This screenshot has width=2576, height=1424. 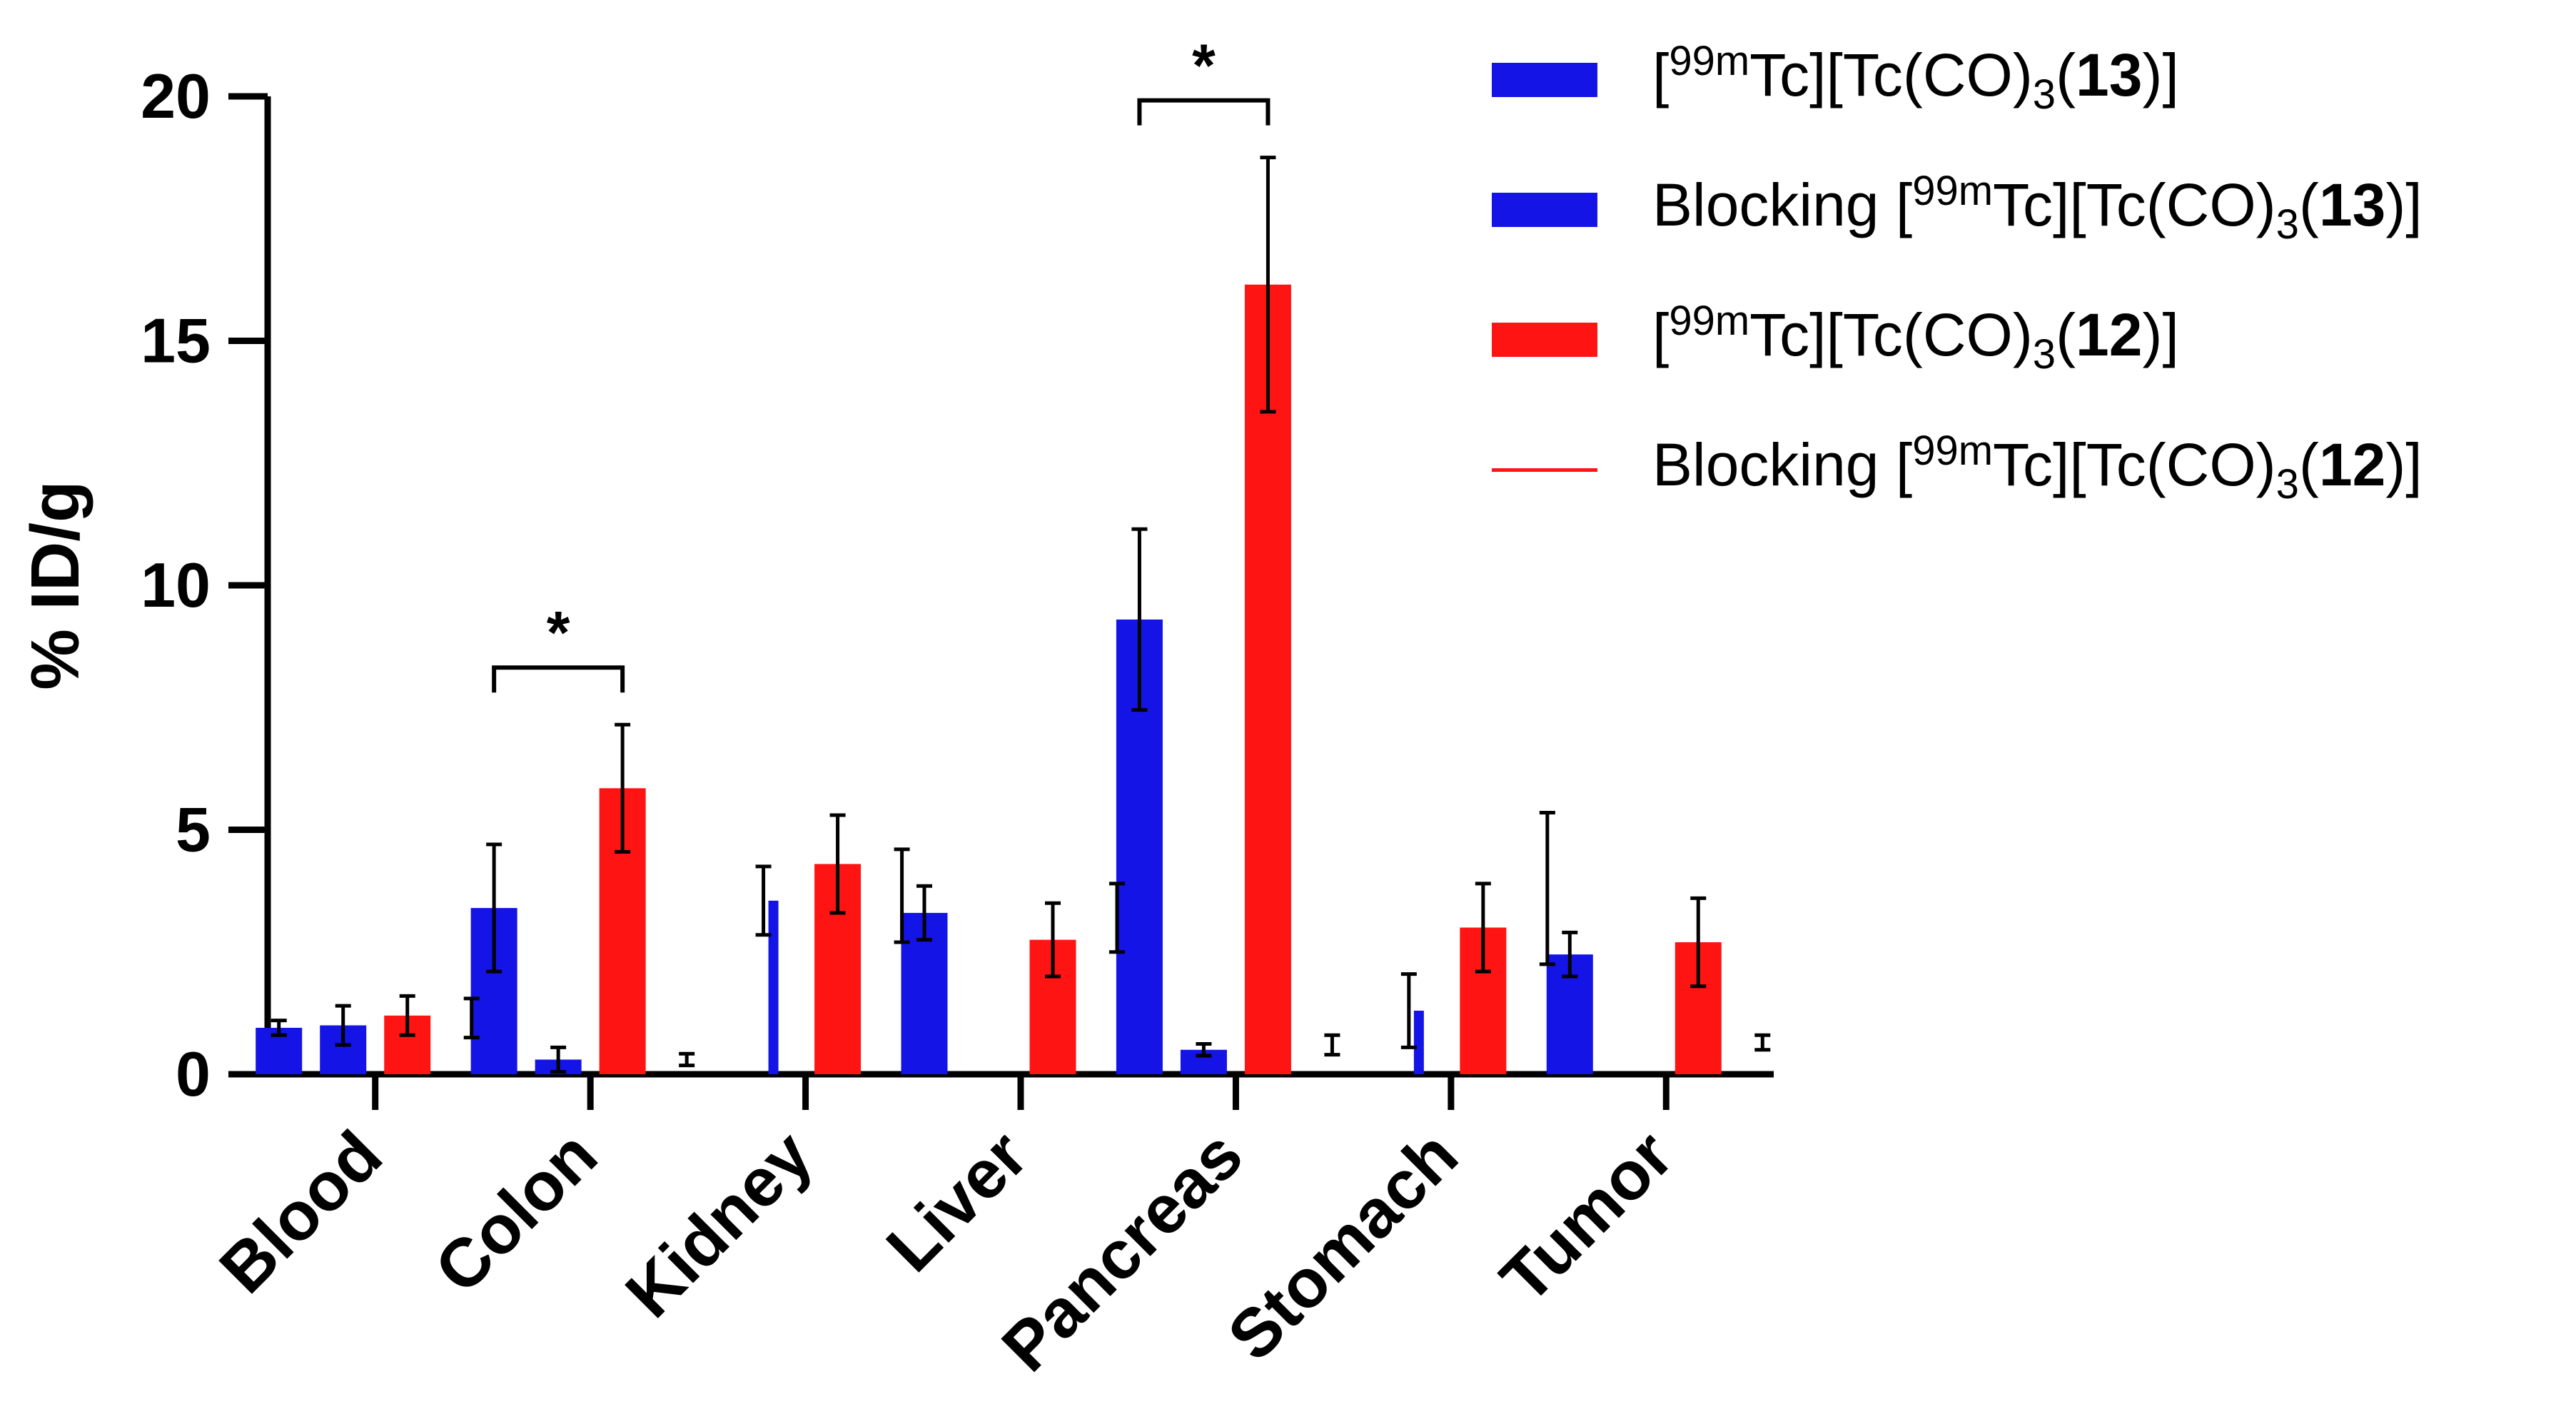 I want to click on legend-item-series-2: Blocking [99mTc][Tc(CO)3(13)], so click(x=2027, y=216).